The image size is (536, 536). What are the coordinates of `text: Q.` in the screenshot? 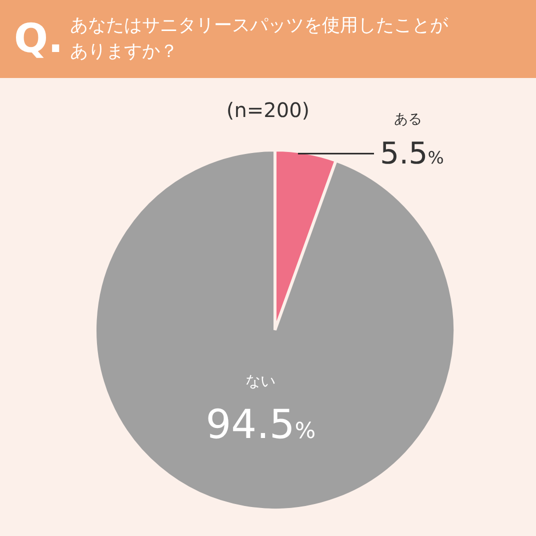 It's located at (39, 39).